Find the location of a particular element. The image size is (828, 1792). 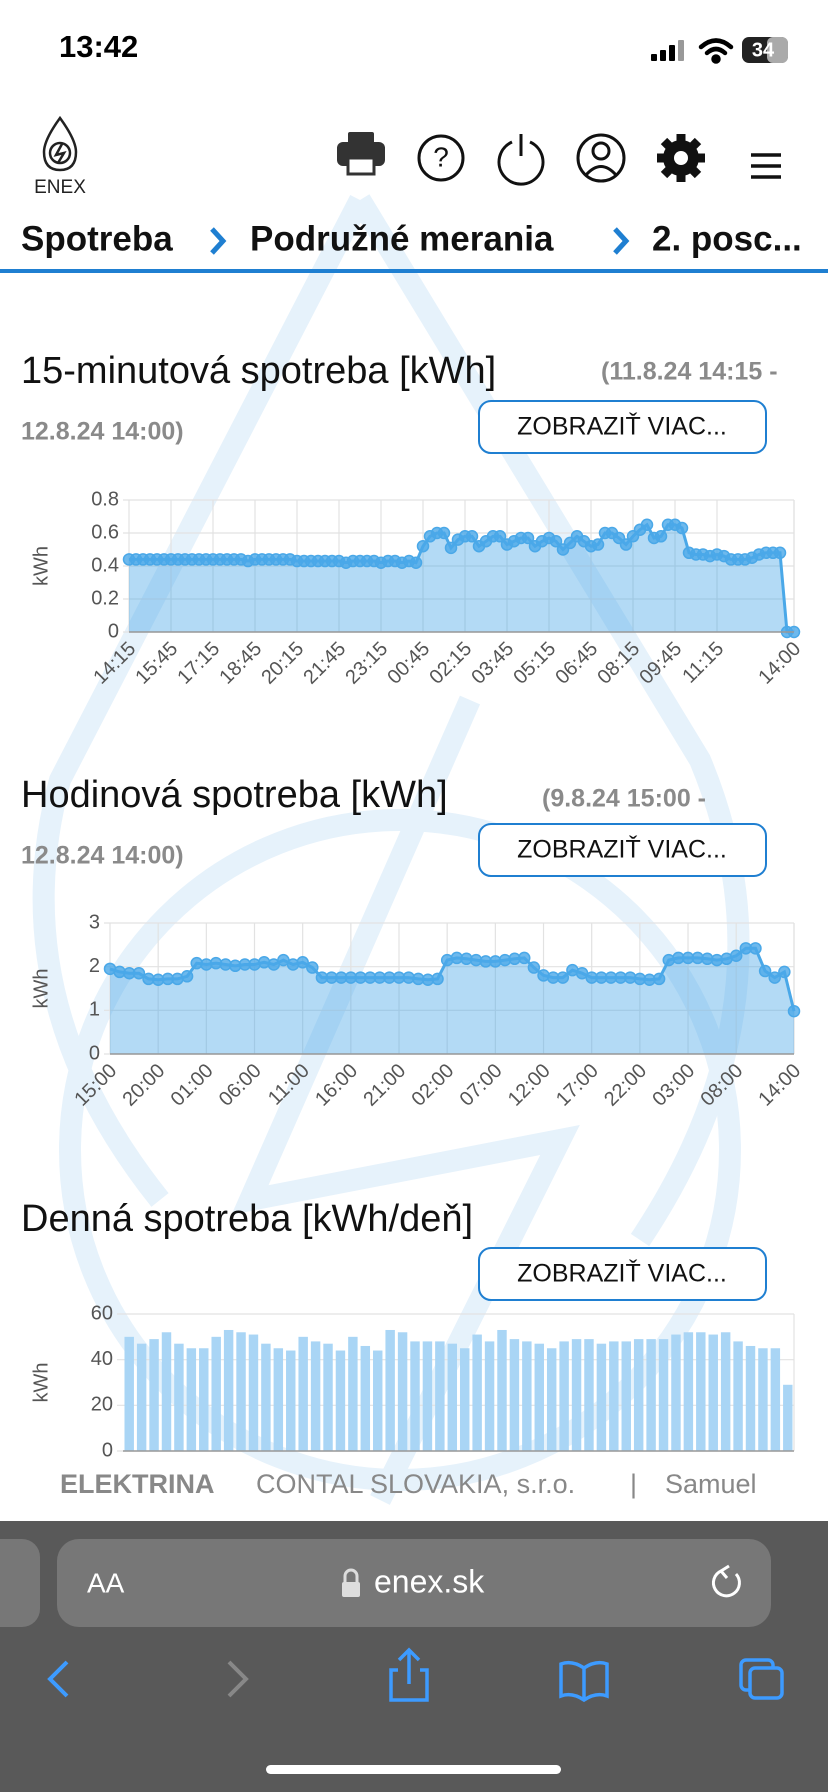

reload-icon is located at coordinates (726, 1581).